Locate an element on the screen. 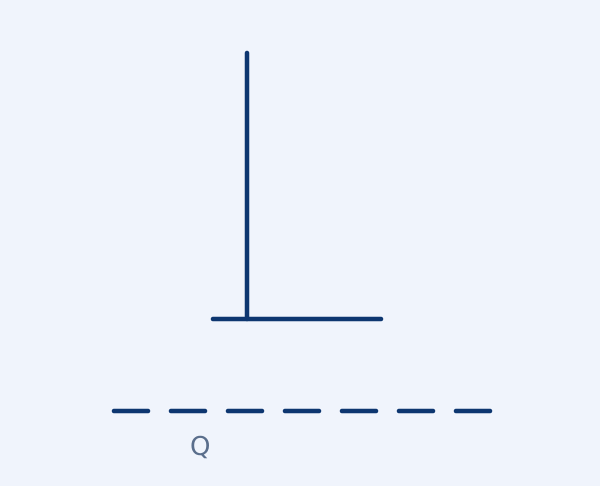  line-label-q: Q is located at coordinates (200, 447).